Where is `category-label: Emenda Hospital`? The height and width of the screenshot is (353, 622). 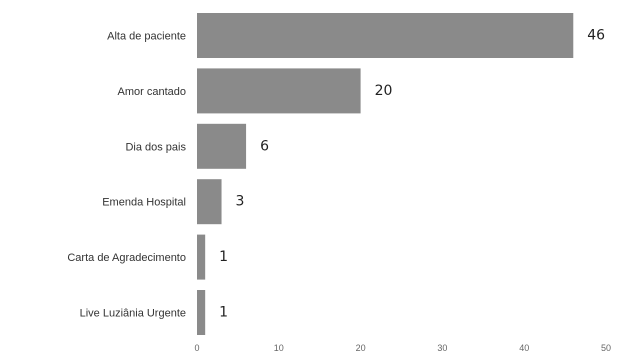 category-label: Emenda Hospital is located at coordinates (144, 203).